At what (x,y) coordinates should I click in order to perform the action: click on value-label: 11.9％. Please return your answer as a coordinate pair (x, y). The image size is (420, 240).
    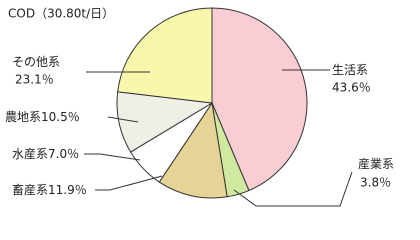
    Looking at the image, I should click on (67, 190).